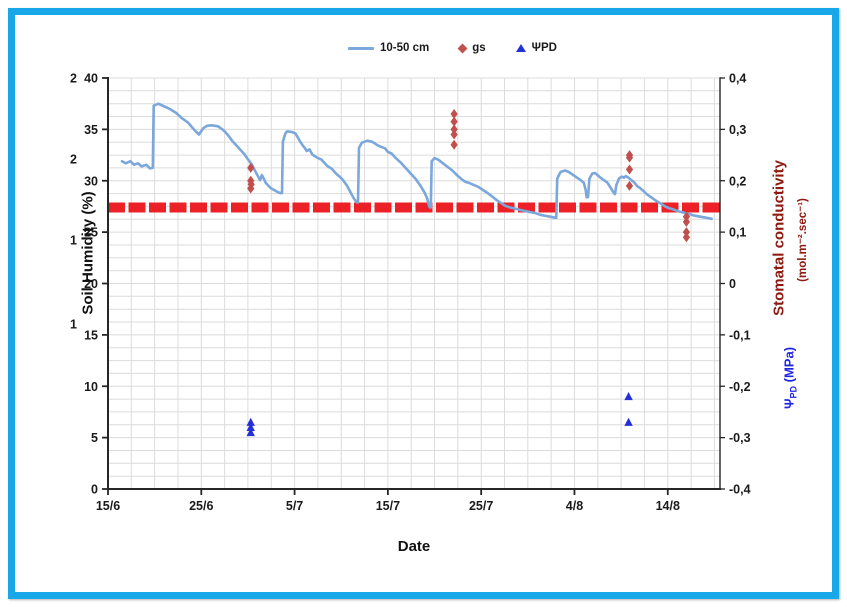 Image resolution: width=847 pixels, height=607 pixels. I want to click on diamond-icon, so click(462, 48).